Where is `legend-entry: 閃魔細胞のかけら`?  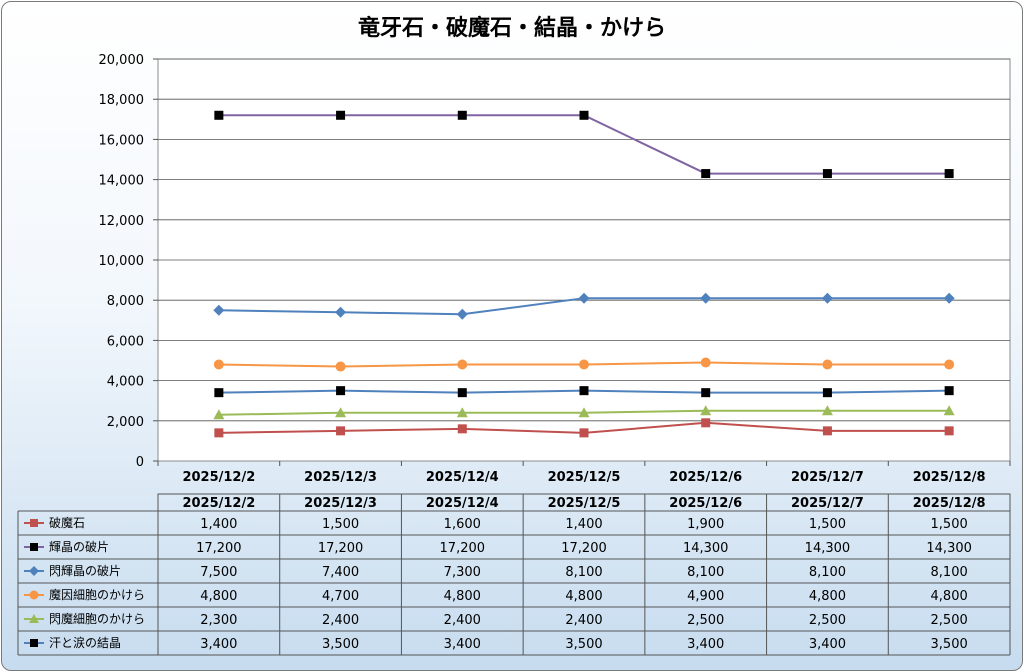 legend-entry: 閃魔細胞のかけら is located at coordinates (97, 618).